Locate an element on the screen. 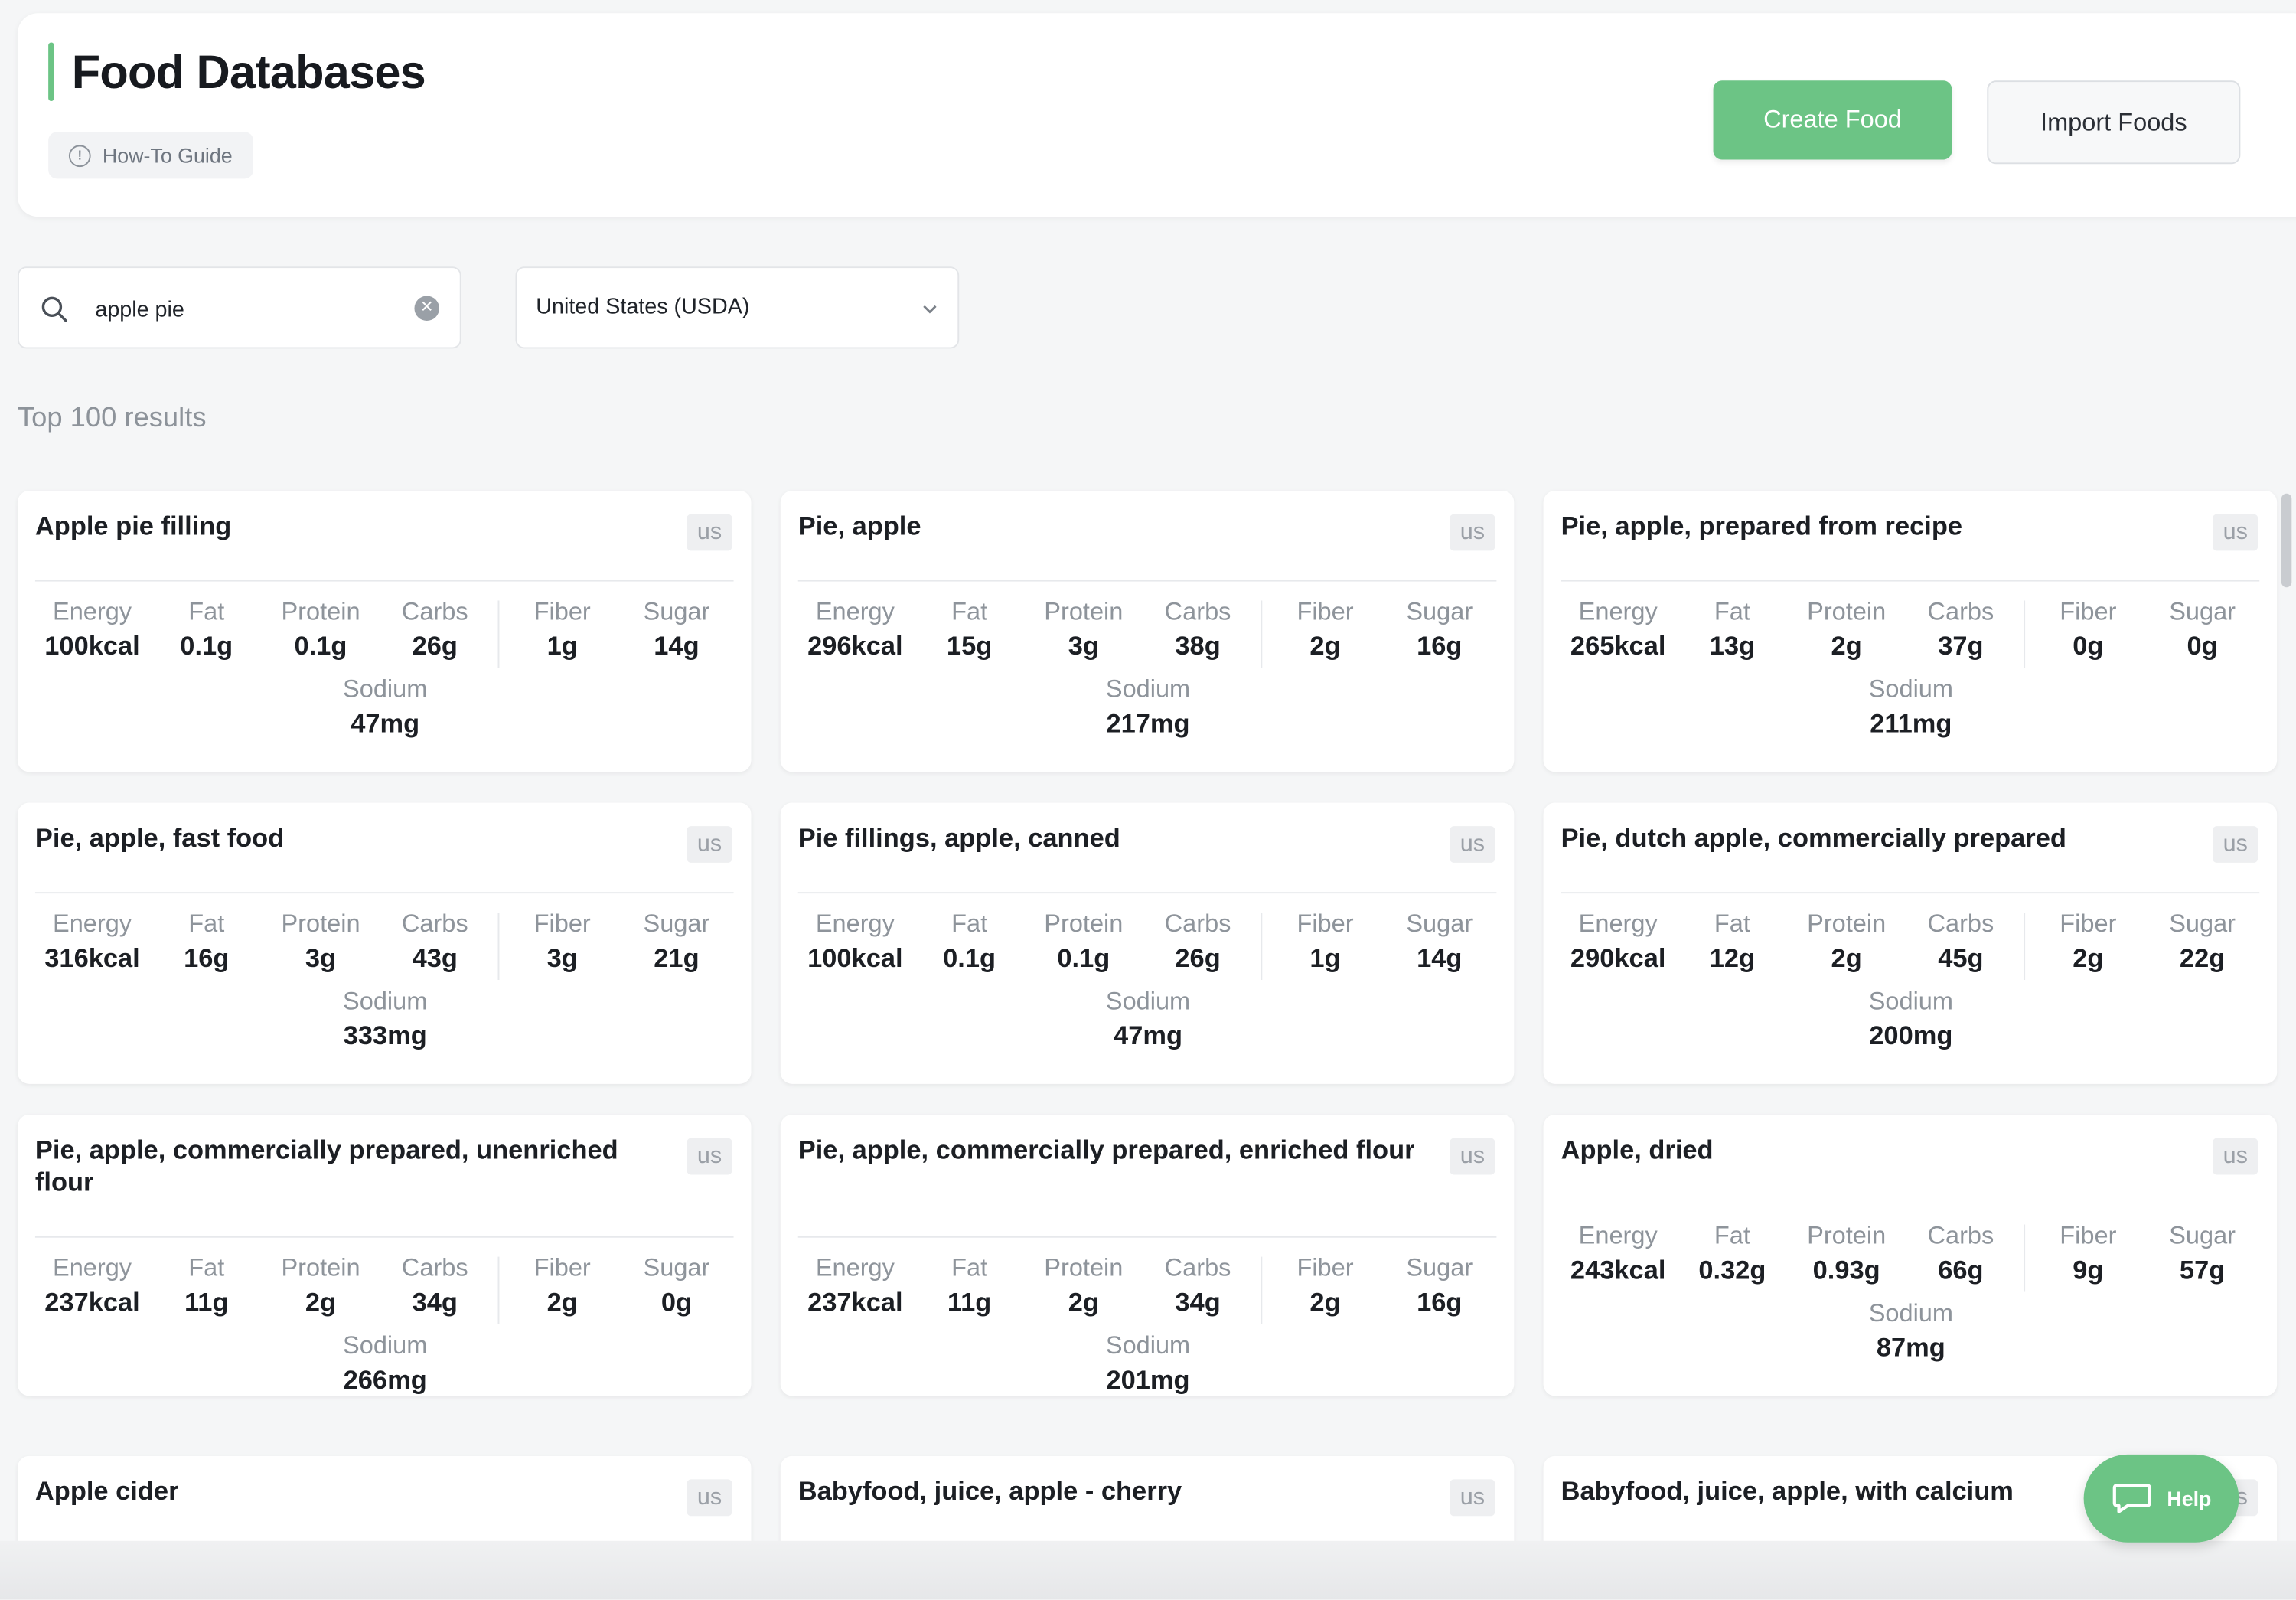 This screenshot has height=1600, width=2296. nutrient-fat: Fat 16g is located at coordinates (206, 943).